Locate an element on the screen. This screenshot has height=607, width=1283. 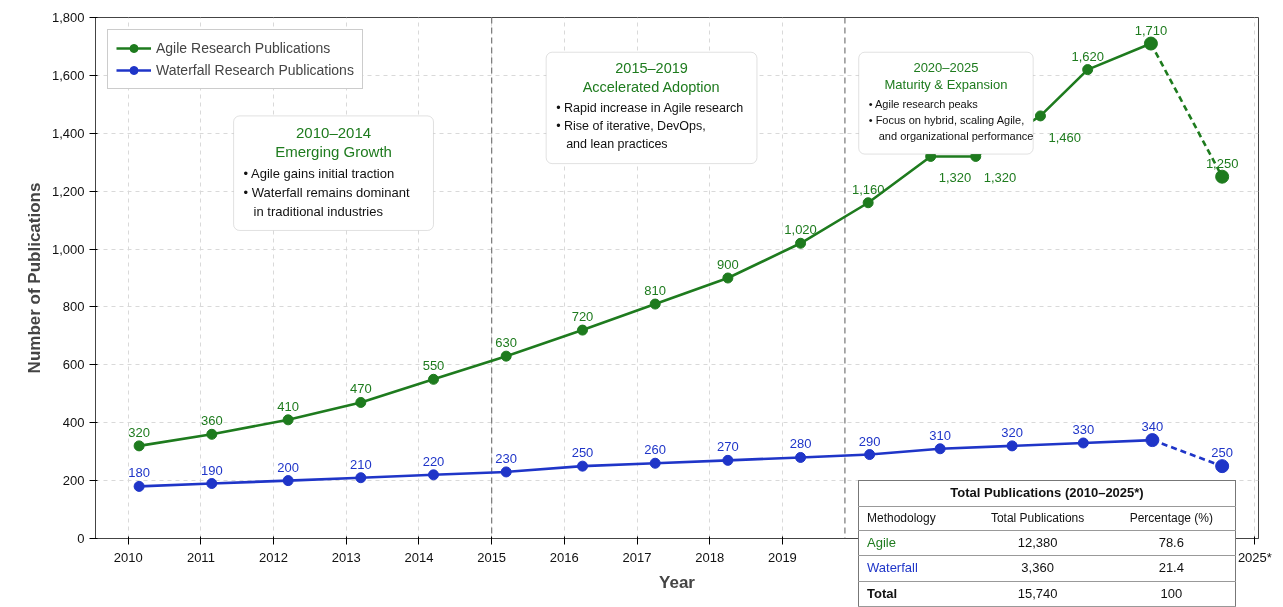
x-tick-label: 2012 is located at coordinates (274, 557).